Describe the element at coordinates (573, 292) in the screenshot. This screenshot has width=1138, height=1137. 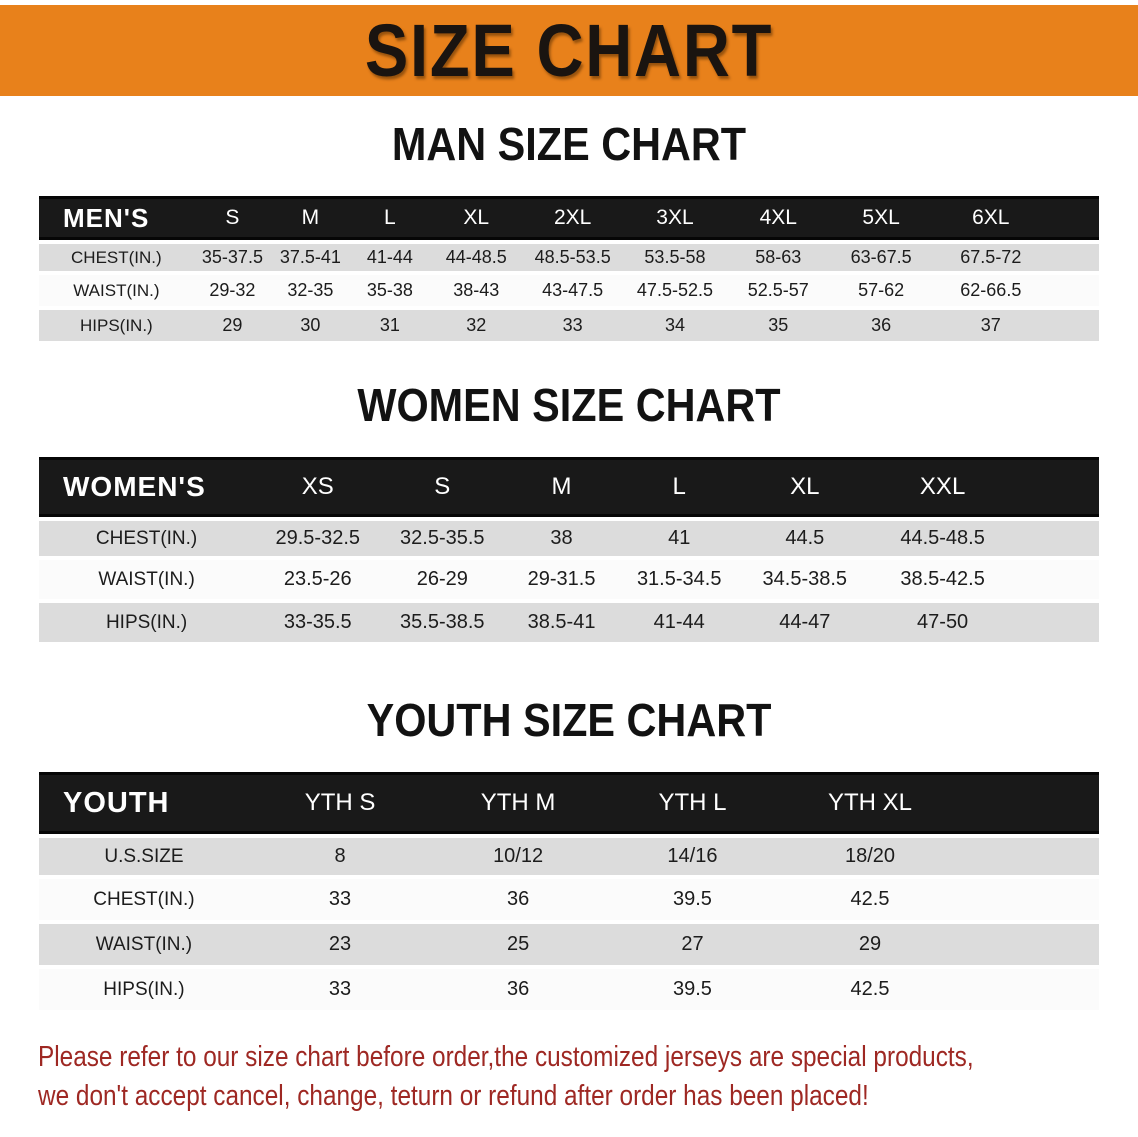
I see `size-value-cell: 43-47.5` at that location.